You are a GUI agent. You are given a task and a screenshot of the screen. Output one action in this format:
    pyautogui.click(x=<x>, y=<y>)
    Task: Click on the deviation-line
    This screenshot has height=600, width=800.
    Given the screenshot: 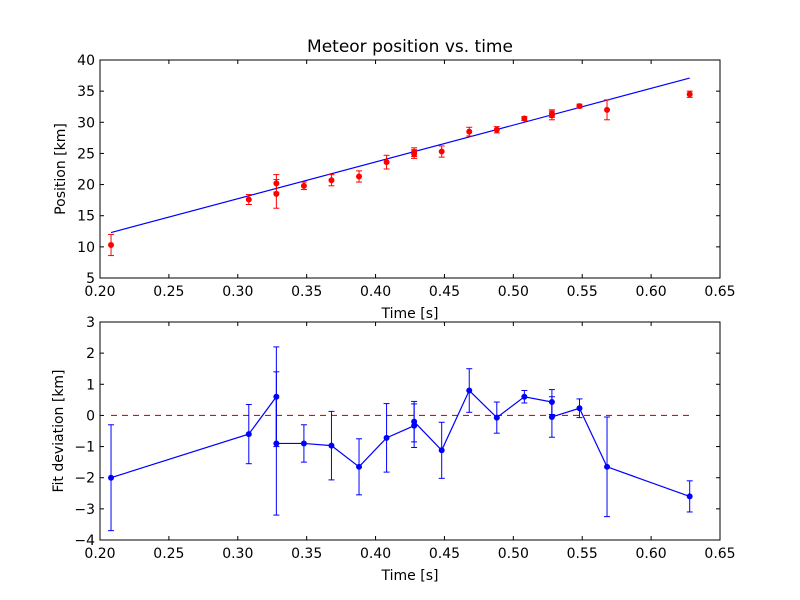 What is the action you would take?
    pyautogui.click(x=400, y=443)
    